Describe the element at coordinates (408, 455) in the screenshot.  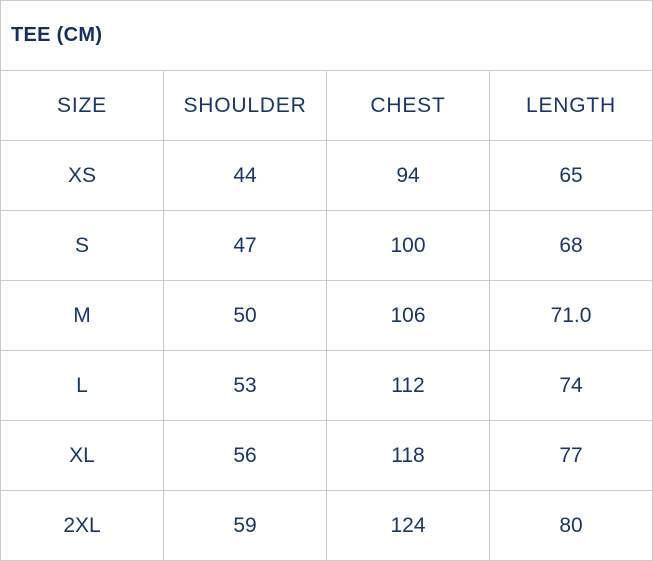
I see `cell-chest: 118` at that location.